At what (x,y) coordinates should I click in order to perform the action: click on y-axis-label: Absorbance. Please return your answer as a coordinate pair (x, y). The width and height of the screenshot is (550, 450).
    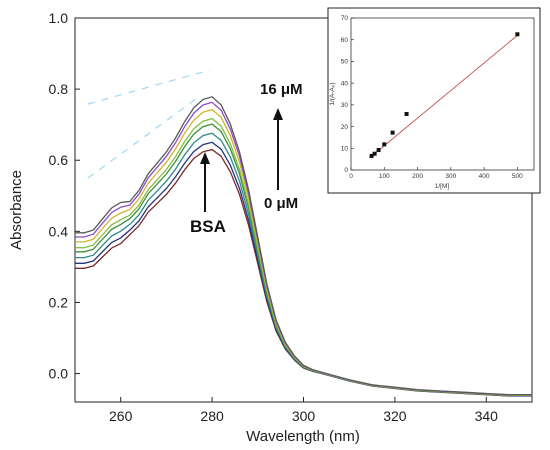
    Looking at the image, I should click on (16, 210).